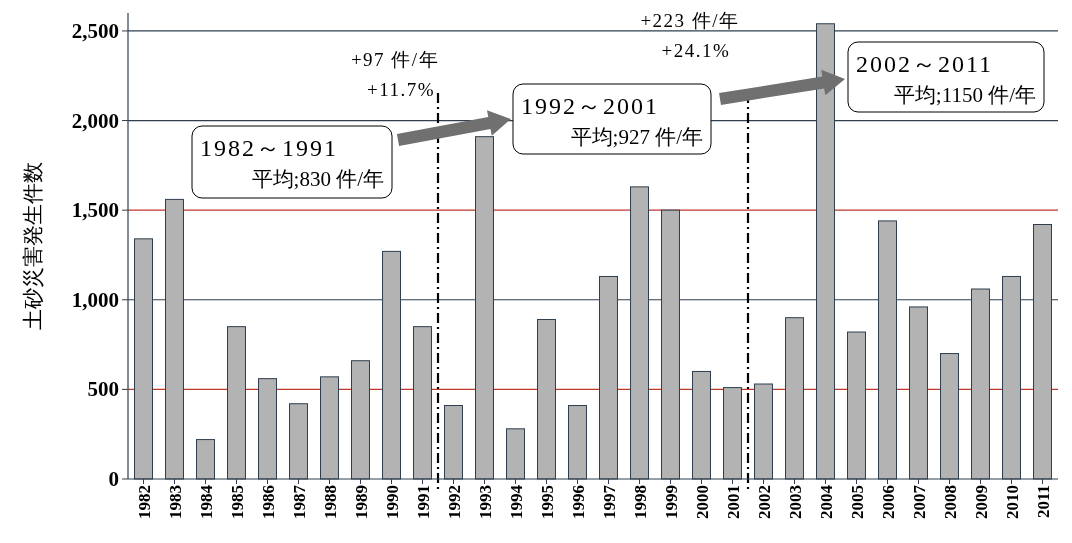  What do you see at coordinates (946, 79) in the screenshot?
I see `annotation: 2002～2011 平均;1150 件/年` at bounding box center [946, 79].